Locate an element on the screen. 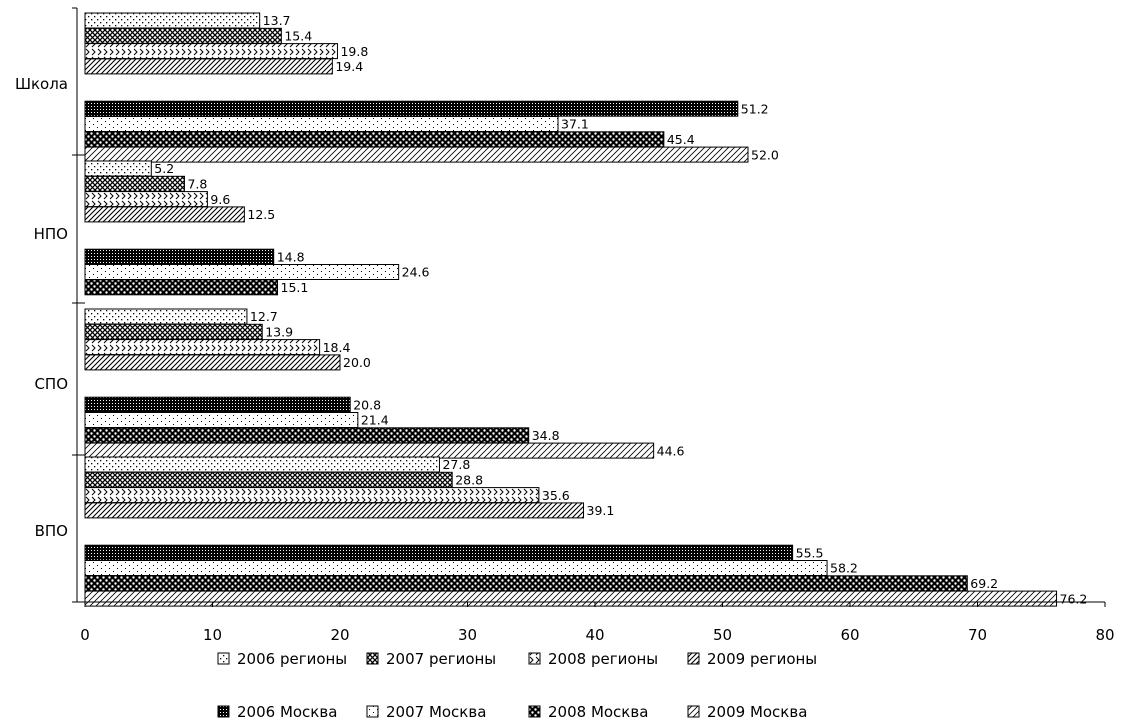 The image size is (1123, 728). x-tick-label: 50 is located at coordinates (722, 635).